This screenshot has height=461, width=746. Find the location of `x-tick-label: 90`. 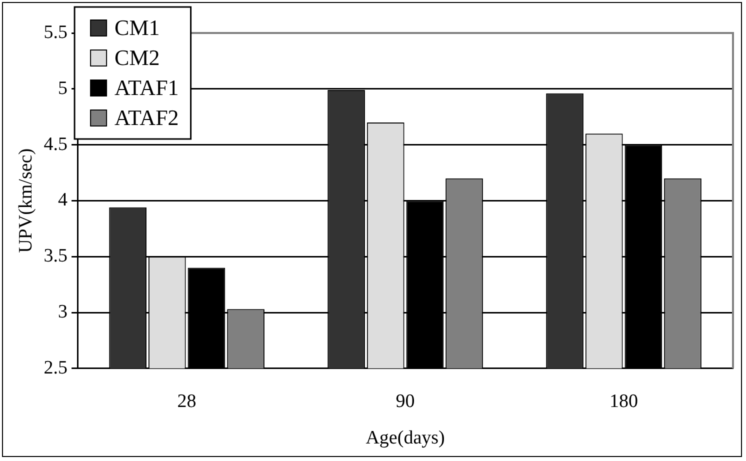

x-tick-label: 90 is located at coordinates (405, 401).